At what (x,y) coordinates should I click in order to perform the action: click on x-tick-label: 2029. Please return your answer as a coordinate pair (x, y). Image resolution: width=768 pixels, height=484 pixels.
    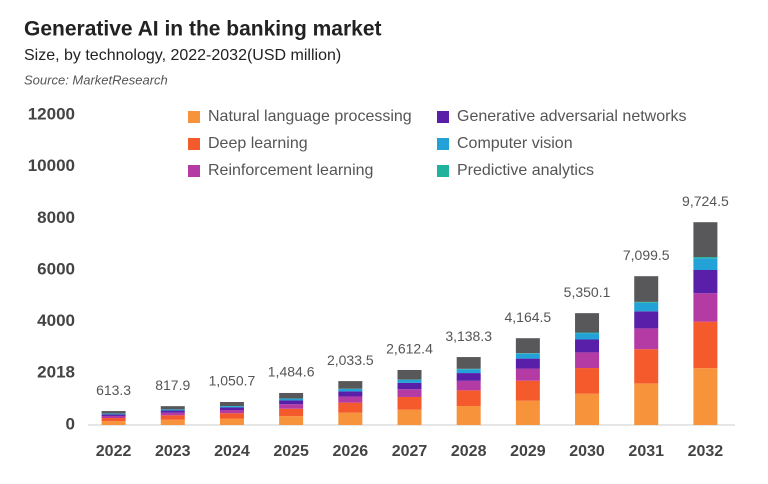
    Looking at the image, I should click on (528, 451).